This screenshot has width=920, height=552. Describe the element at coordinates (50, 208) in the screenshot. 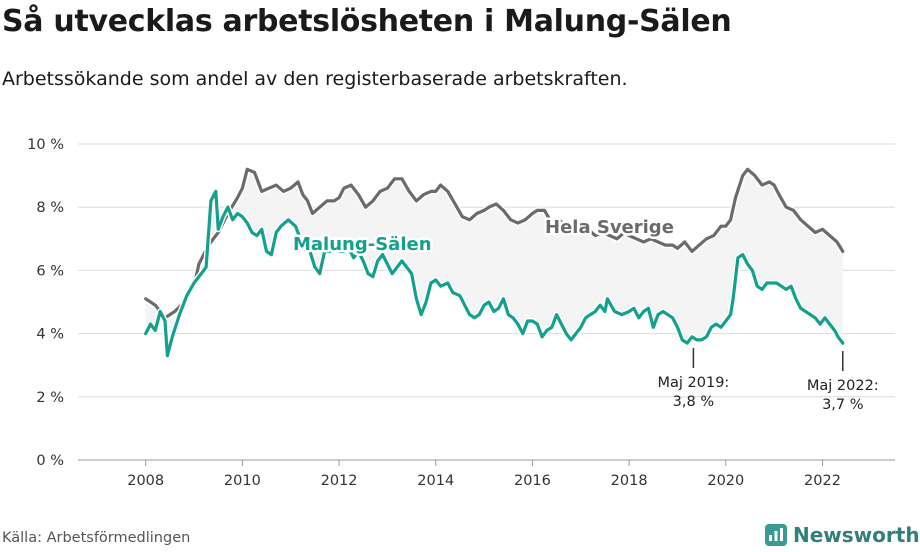

I see `y-tick-label: 8 %` at that location.